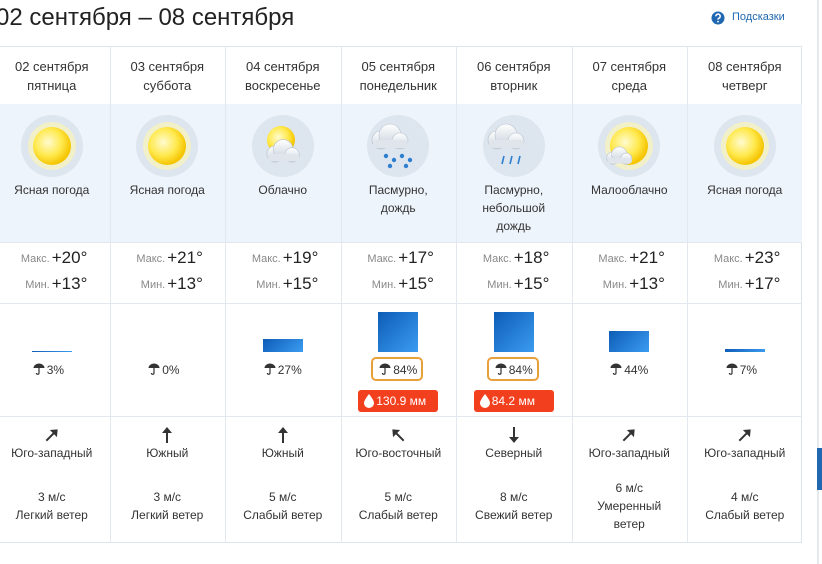  What do you see at coordinates (52, 85) in the screenshot?
I see `day-weekday: пятница` at bounding box center [52, 85].